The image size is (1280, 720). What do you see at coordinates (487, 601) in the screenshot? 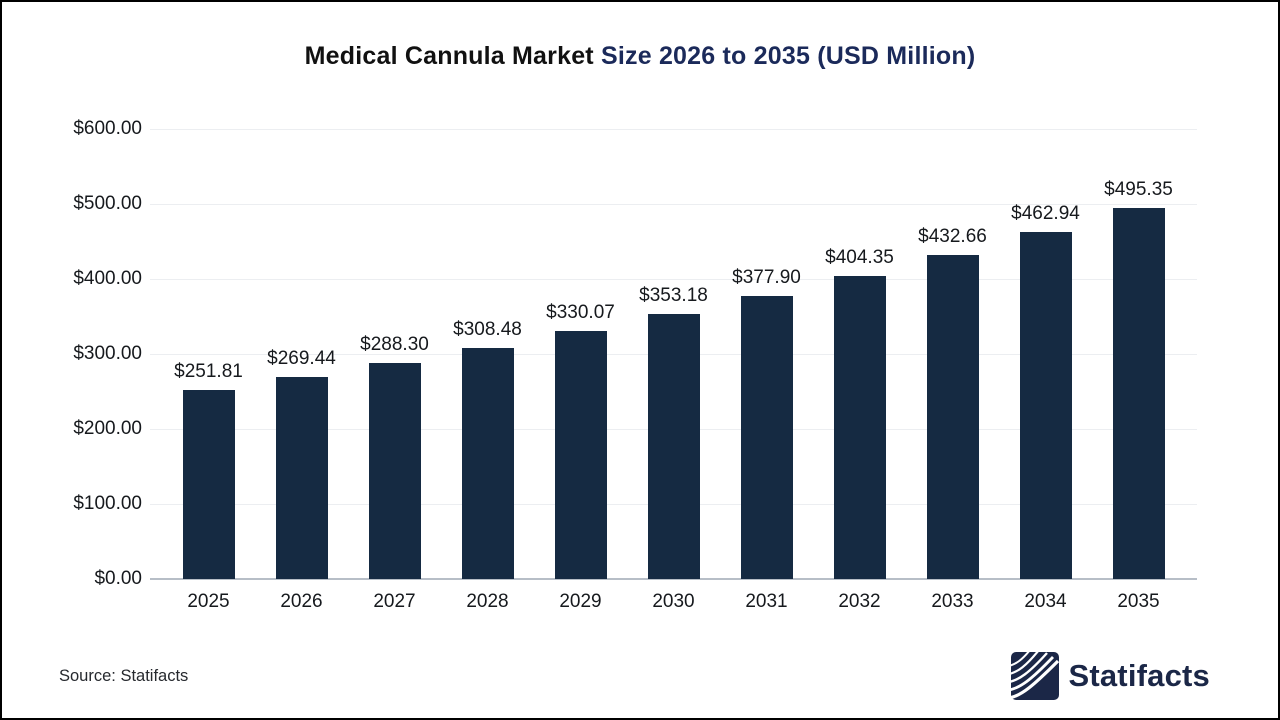
I see `x-axis-tick-label: 2028` at bounding box center [487, 601].